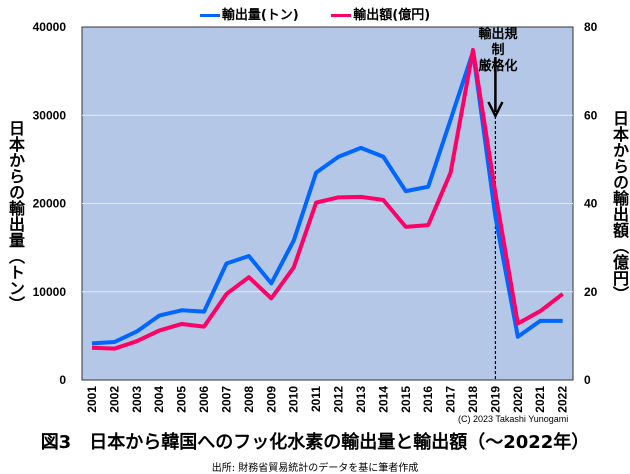 The height and width of the screenshot is (474, 630). Describe the element at coordinates (159, 399) in the screenshot. I see `x-tick-label: 2004` at that location.